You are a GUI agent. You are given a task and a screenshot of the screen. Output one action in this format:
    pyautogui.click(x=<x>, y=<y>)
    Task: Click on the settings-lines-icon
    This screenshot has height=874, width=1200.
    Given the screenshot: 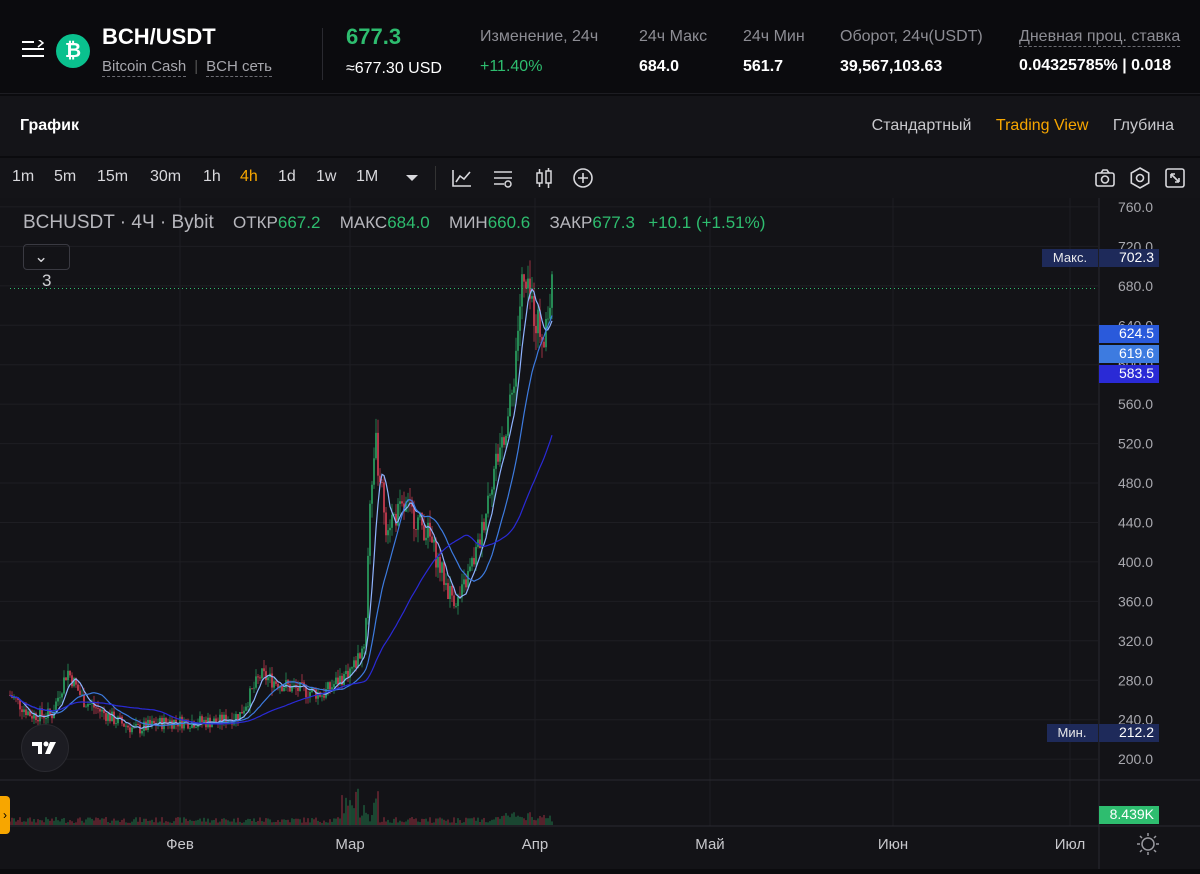 What is the action you would take?
    pyautogui.click(x=503, y=178)
    